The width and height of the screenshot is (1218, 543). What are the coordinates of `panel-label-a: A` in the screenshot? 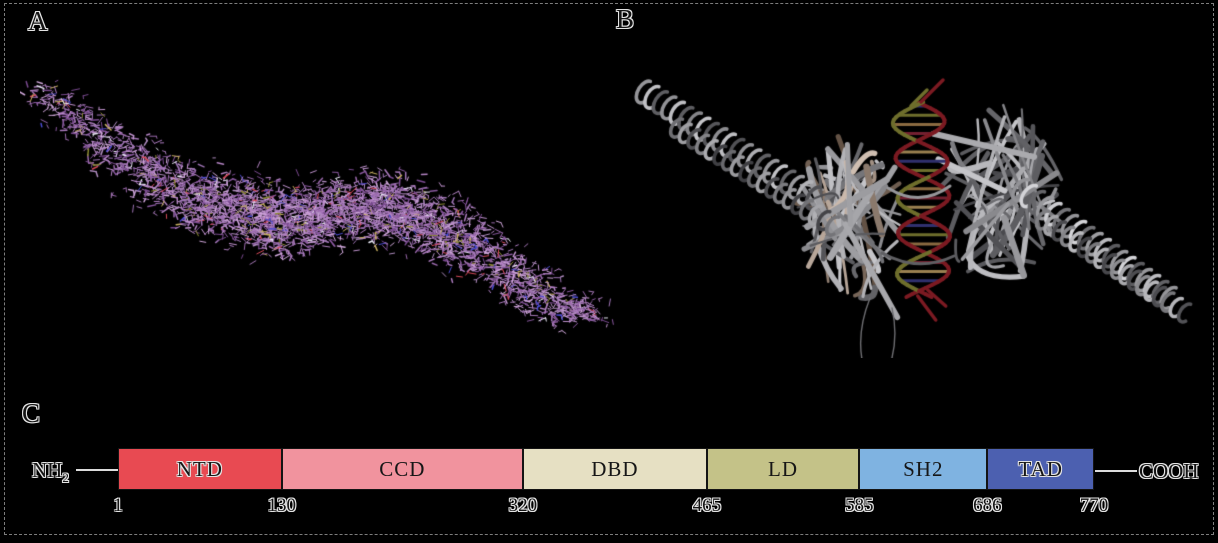 It's located at (38, 21).